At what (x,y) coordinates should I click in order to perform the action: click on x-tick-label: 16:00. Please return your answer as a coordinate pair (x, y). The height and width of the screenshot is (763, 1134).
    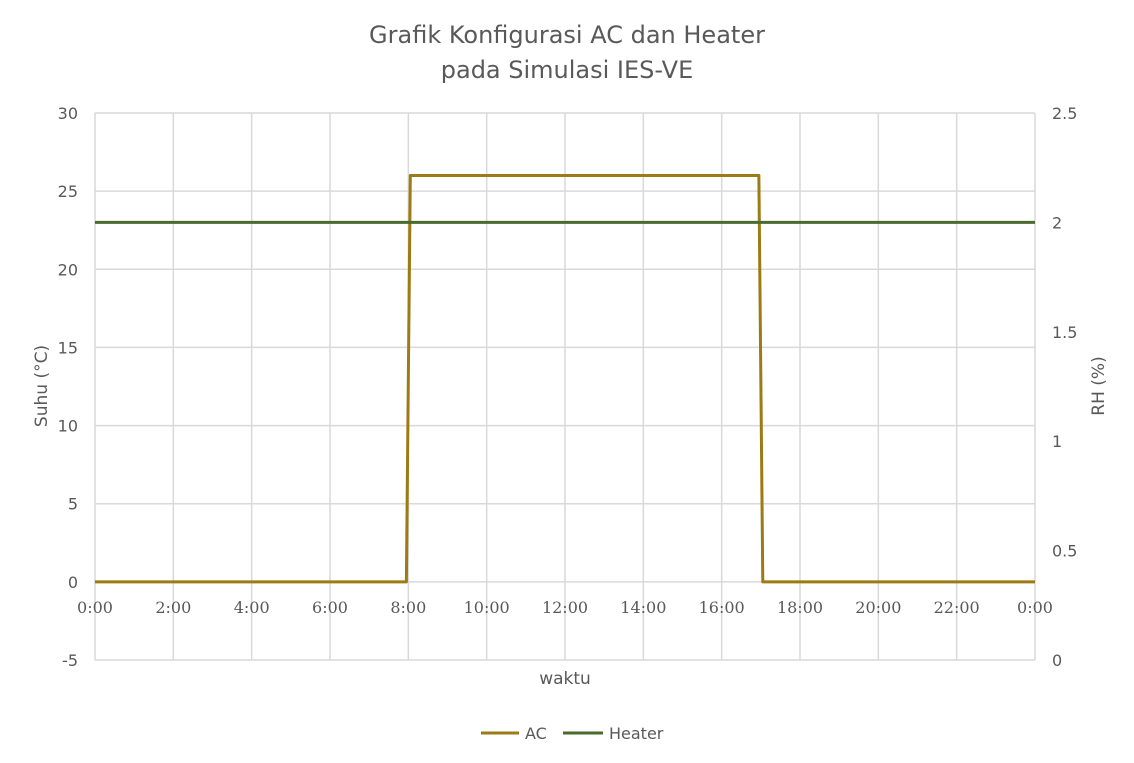
    Looking at the image, I should click on (722, 607).